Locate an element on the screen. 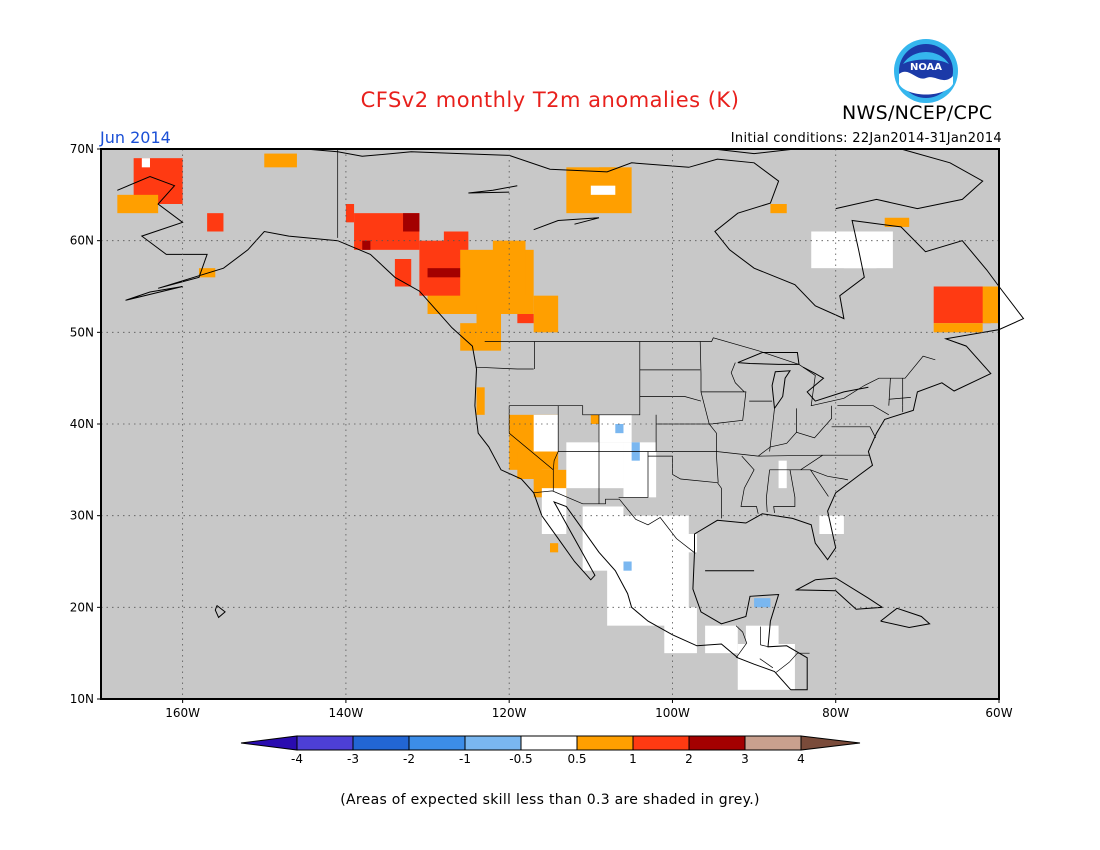 The width and height of the screenshot is (1100, 850). x-tick-label: 140W is located at coordinates (346, 713).